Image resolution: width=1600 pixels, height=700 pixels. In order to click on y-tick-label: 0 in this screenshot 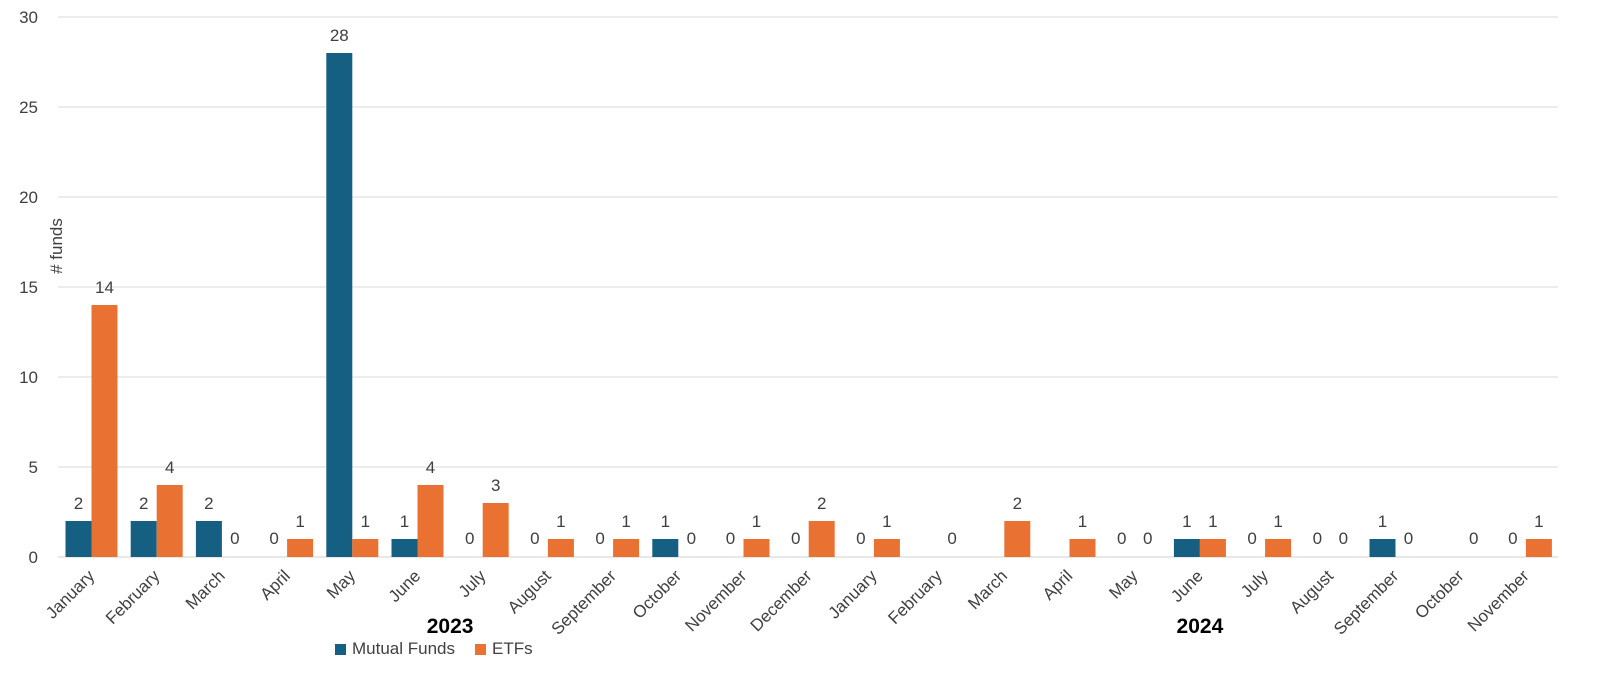, I will do `click(33, 557)`.